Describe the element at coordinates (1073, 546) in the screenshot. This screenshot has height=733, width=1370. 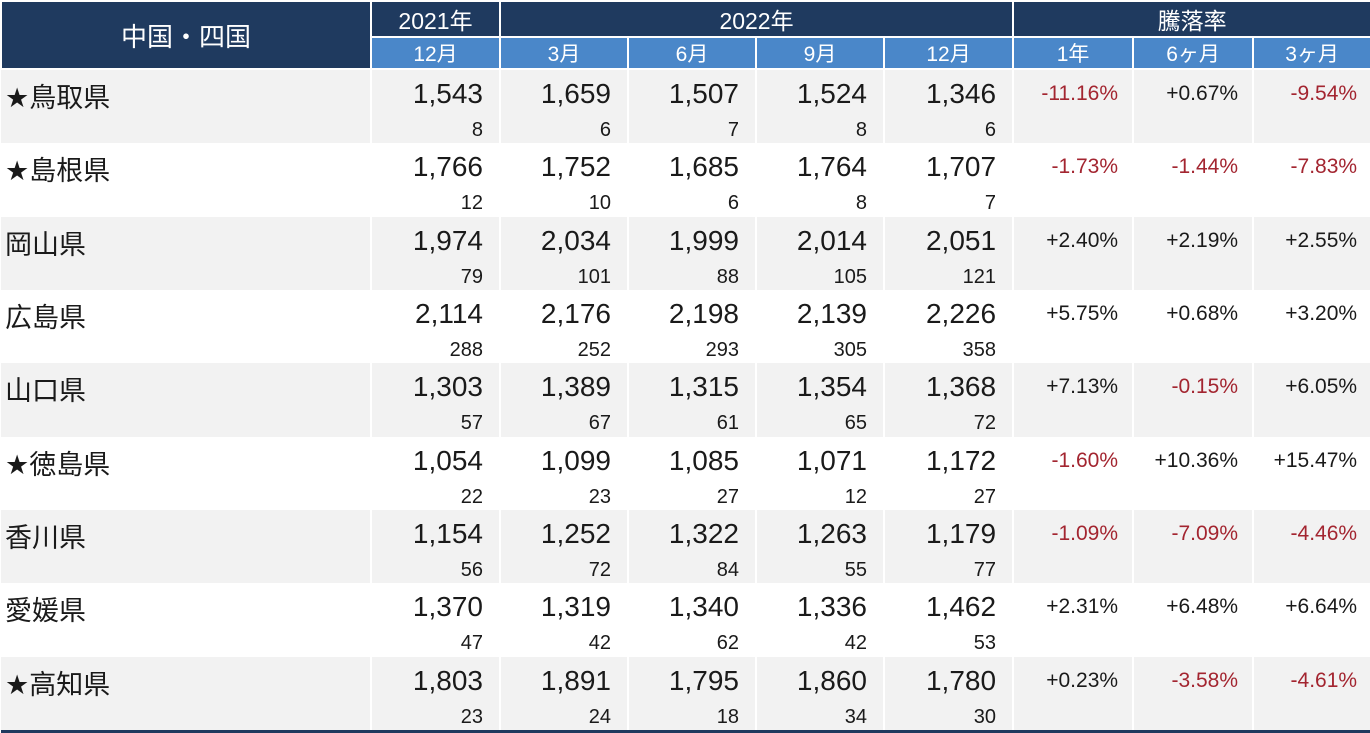
I see `change-rate-1y: -1.09%` at that location.